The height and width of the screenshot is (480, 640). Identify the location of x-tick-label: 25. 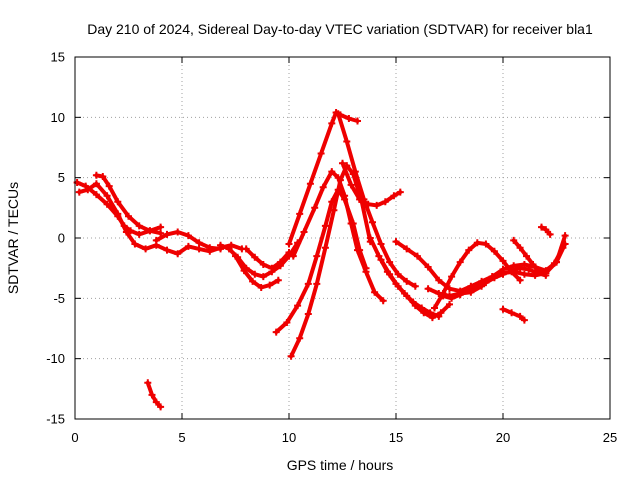
(610, 437).